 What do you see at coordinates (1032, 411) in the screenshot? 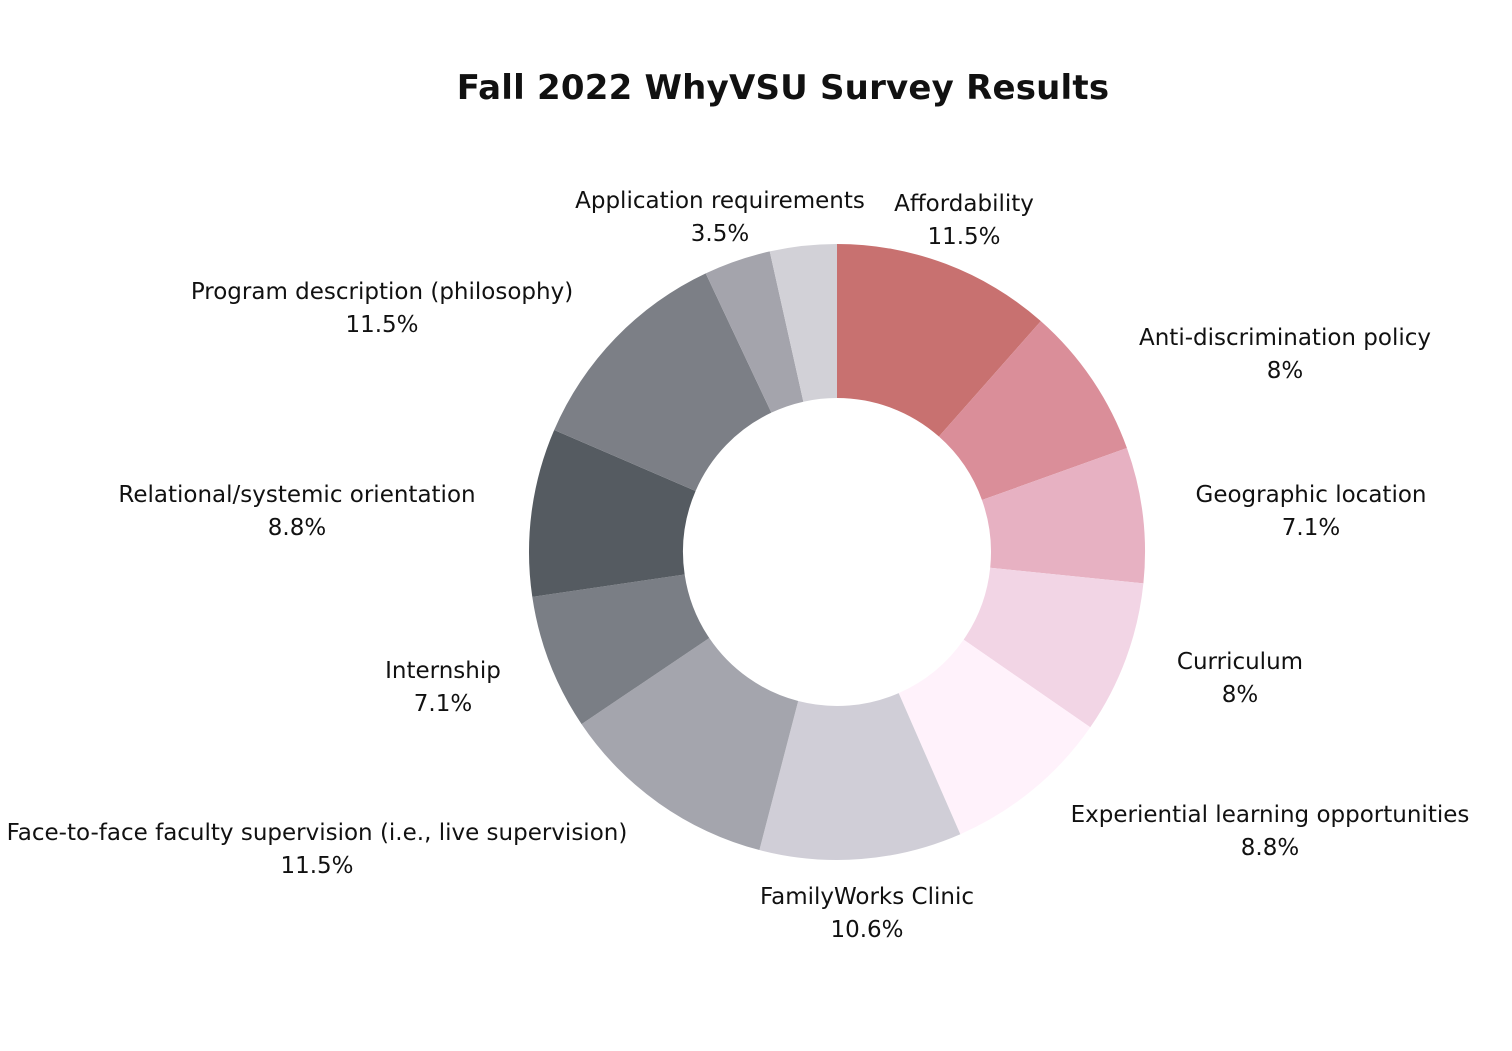
I see `slice-anti-discrimination-policy` at bounding box center [1032, 411].